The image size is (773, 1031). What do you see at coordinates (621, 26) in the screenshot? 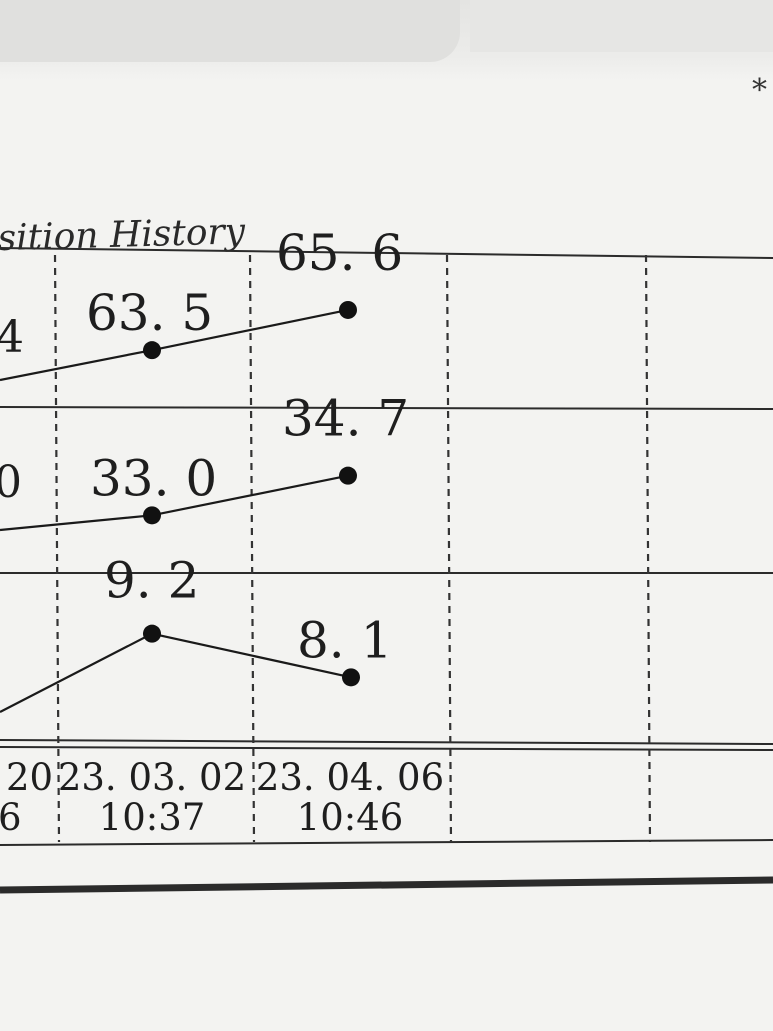
I see `shadow-area-right` at bounding box center [621, 26].